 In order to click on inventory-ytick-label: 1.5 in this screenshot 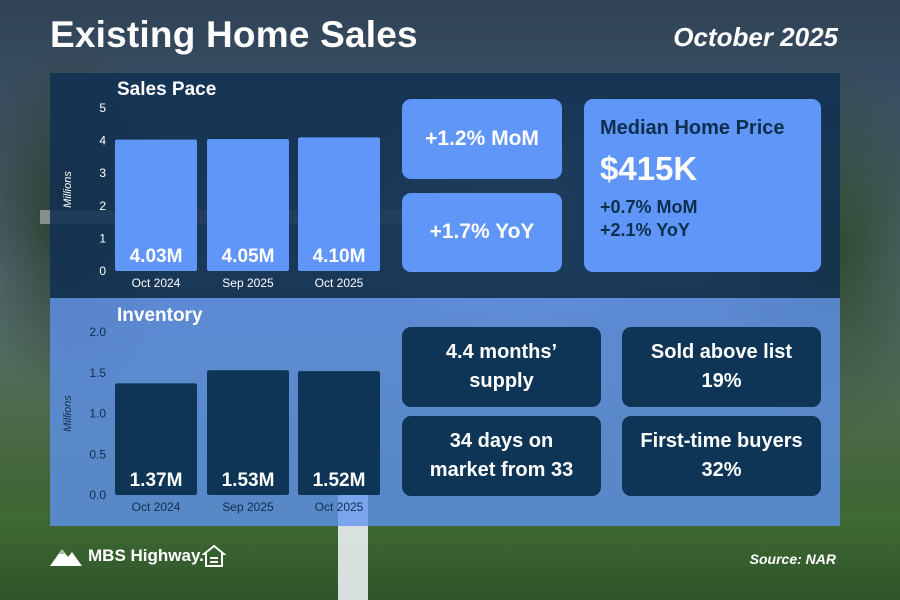, I will do `click(97, 373)`.